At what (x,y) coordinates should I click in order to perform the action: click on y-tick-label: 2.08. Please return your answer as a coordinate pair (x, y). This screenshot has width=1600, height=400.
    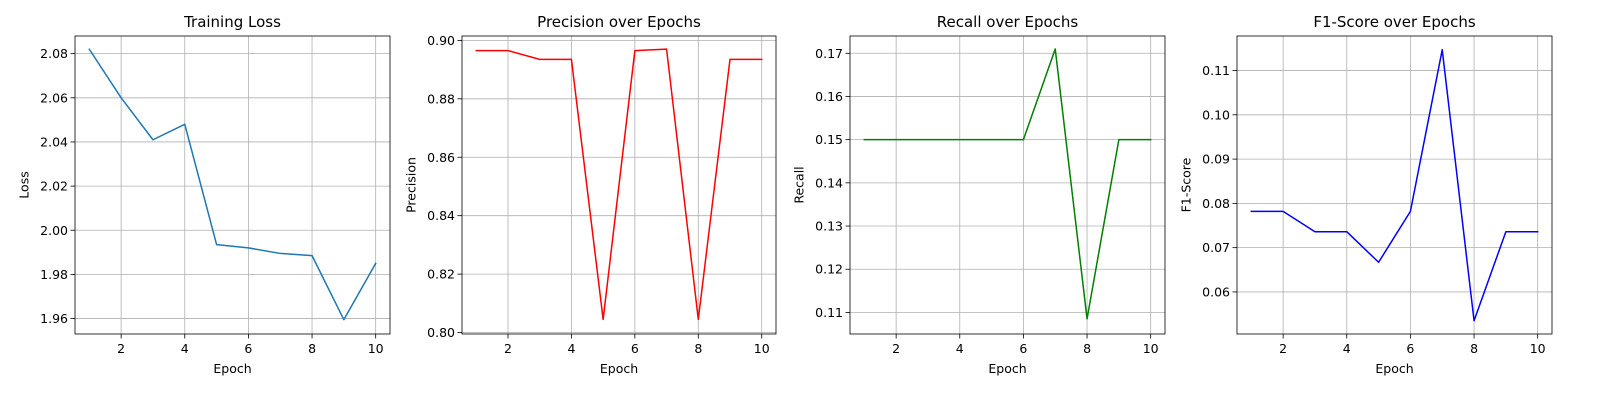
    Looking at the image, I should click on (54, 53).